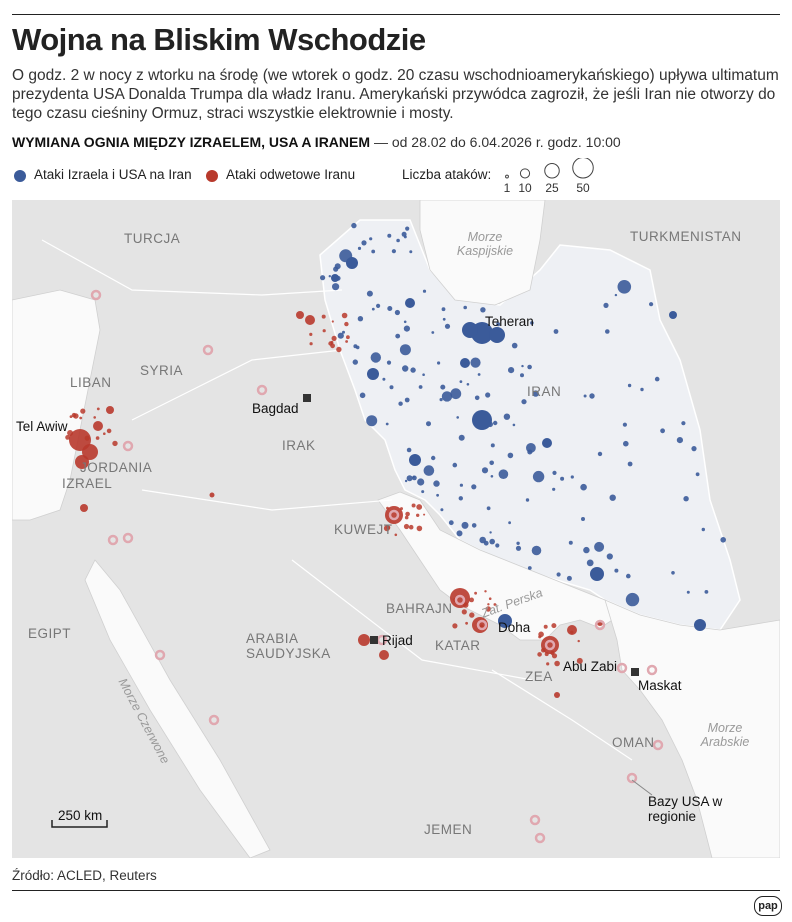  Describe the element at coordinates (396, 890) in the screenshot. I see `bottom-rule` at that location.